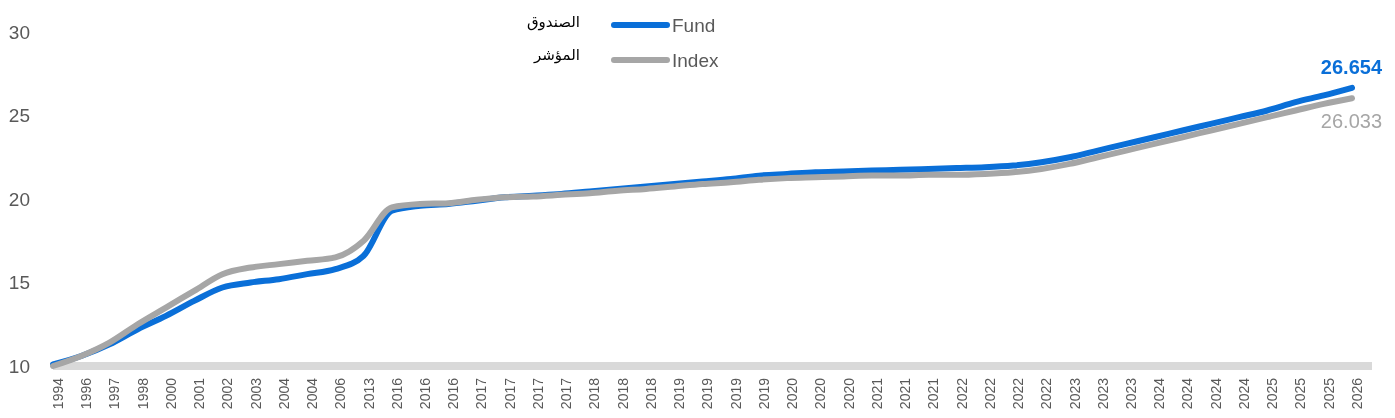  Describe the element at coordinates (57, 393) in the screenshot. I see `x-tick-label: 1994` at that location.